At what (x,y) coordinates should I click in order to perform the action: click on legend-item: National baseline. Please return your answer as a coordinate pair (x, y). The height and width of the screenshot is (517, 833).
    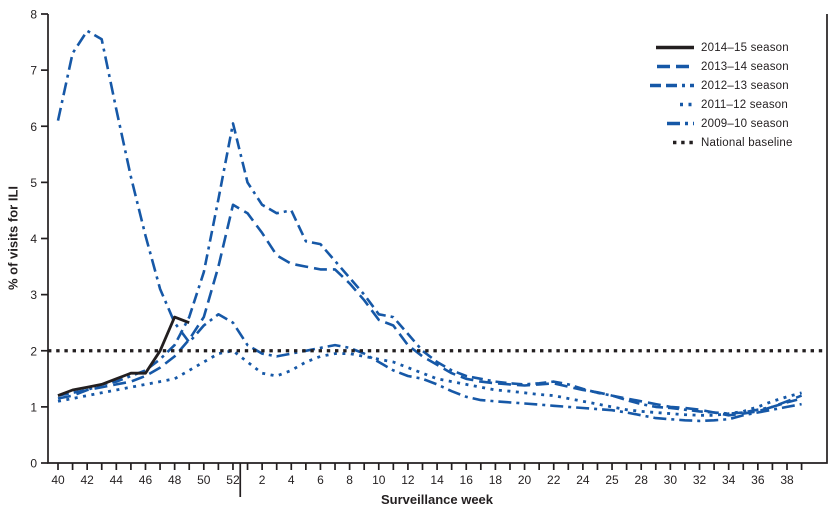
    Looking at the image, I should click on (720, 142).